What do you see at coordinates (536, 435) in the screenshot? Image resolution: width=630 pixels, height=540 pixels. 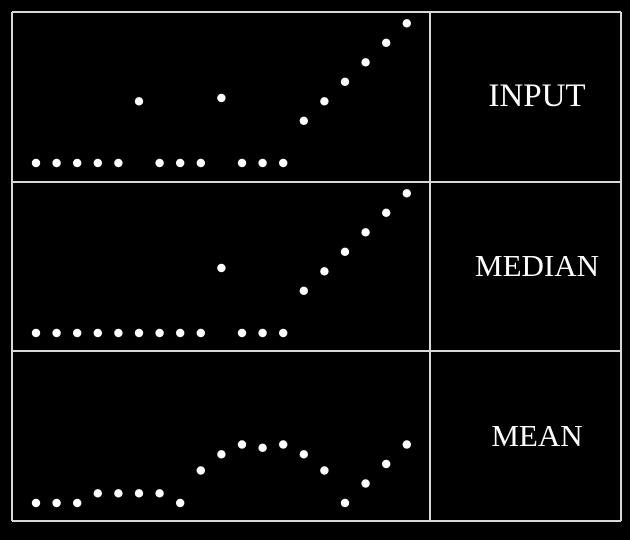 I see `row-label-mean: MEAN` at bounding box center [536, 435].